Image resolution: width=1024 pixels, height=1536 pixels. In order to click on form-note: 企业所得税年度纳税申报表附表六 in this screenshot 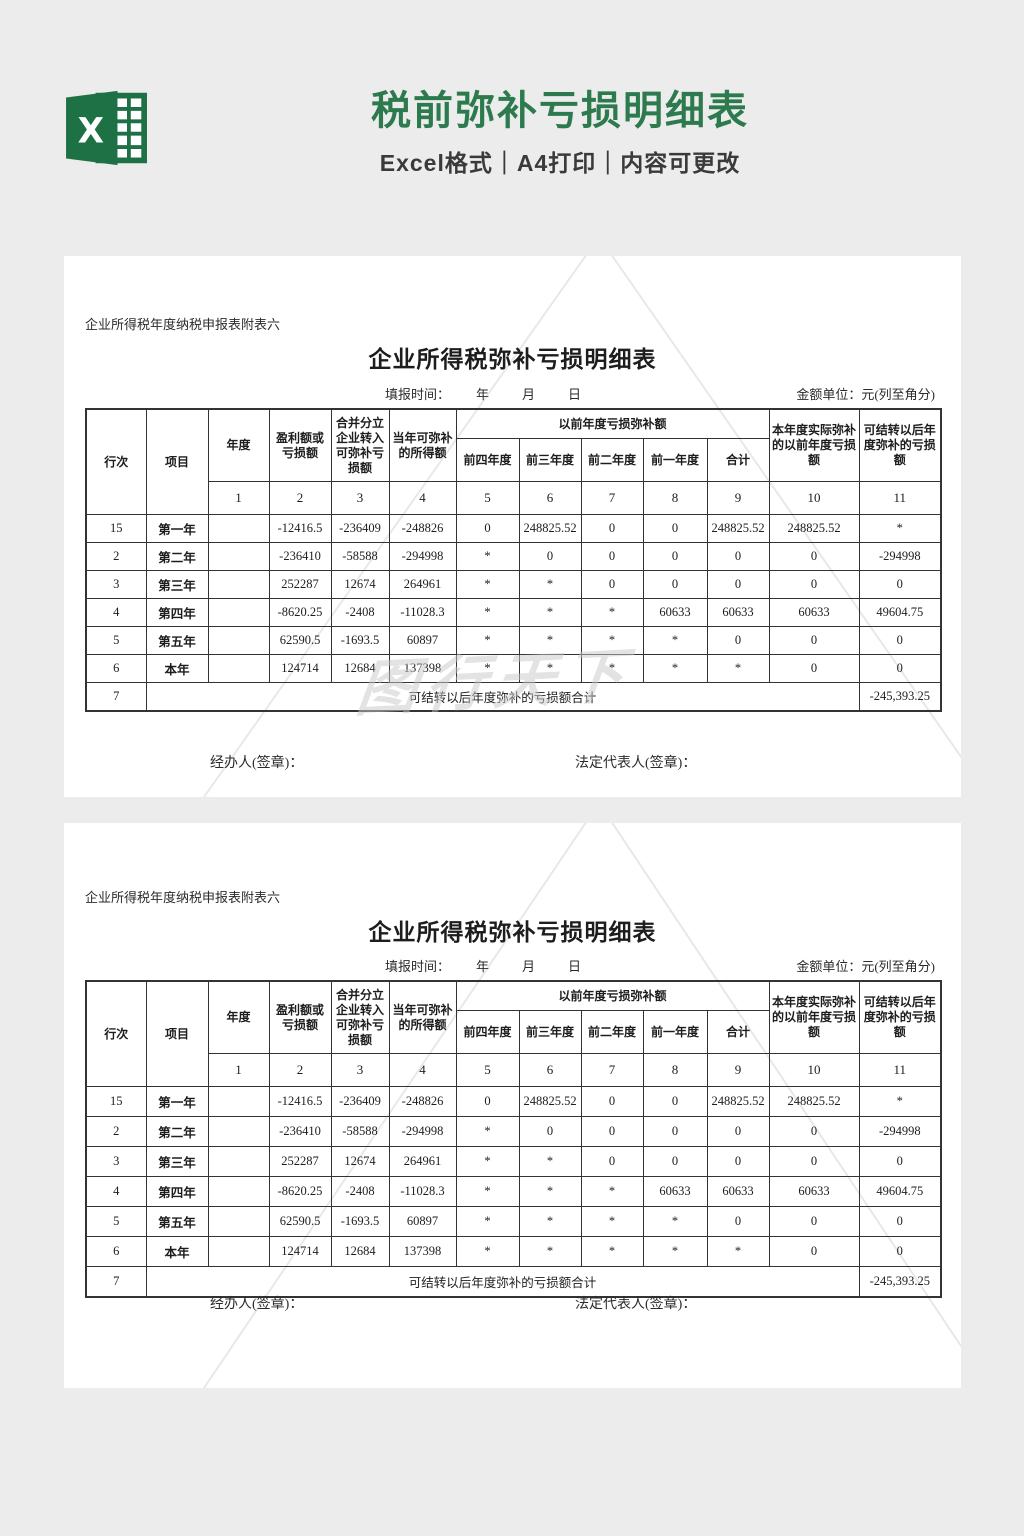, I will do `click(183, 324)`.